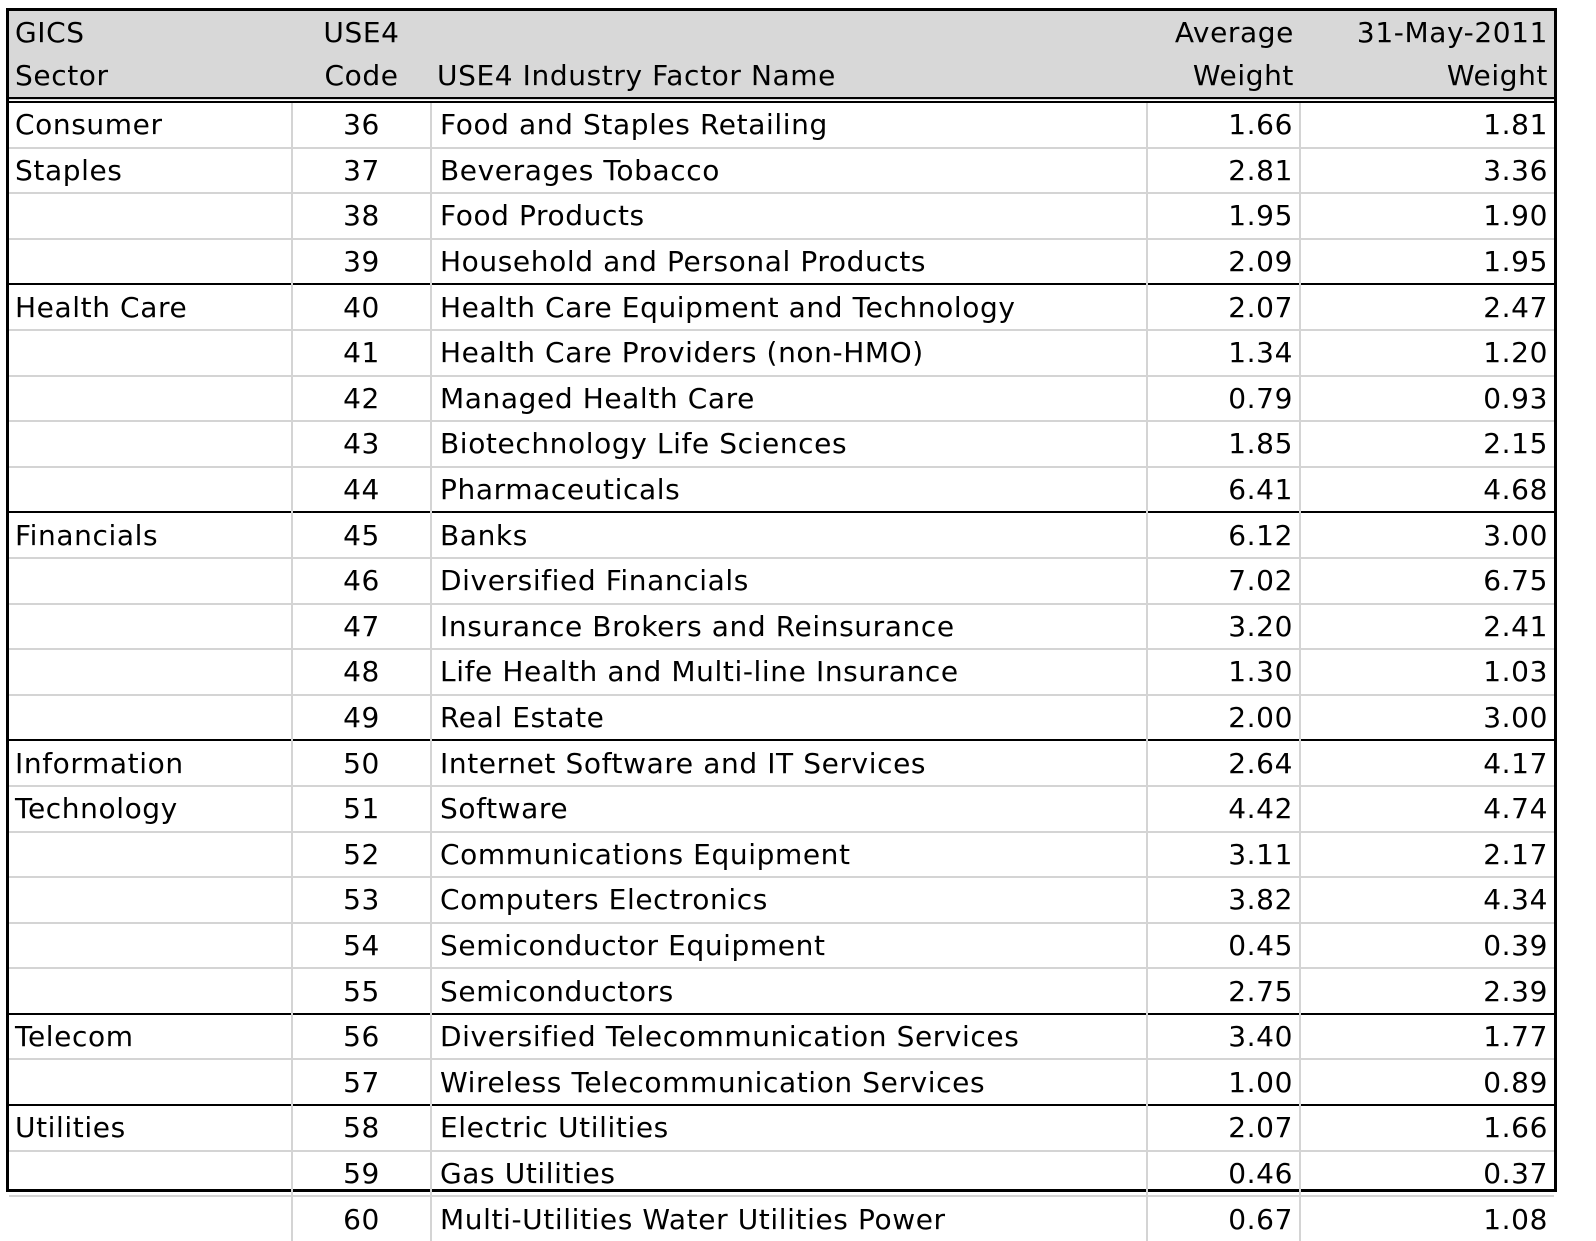 The height and width of the screenshot is (1241, 1596). Describe the element at coordinates (781, 398) in the screenshot. I see `table-row: 42 Managed Health Care 0.79 0.93` at that location.